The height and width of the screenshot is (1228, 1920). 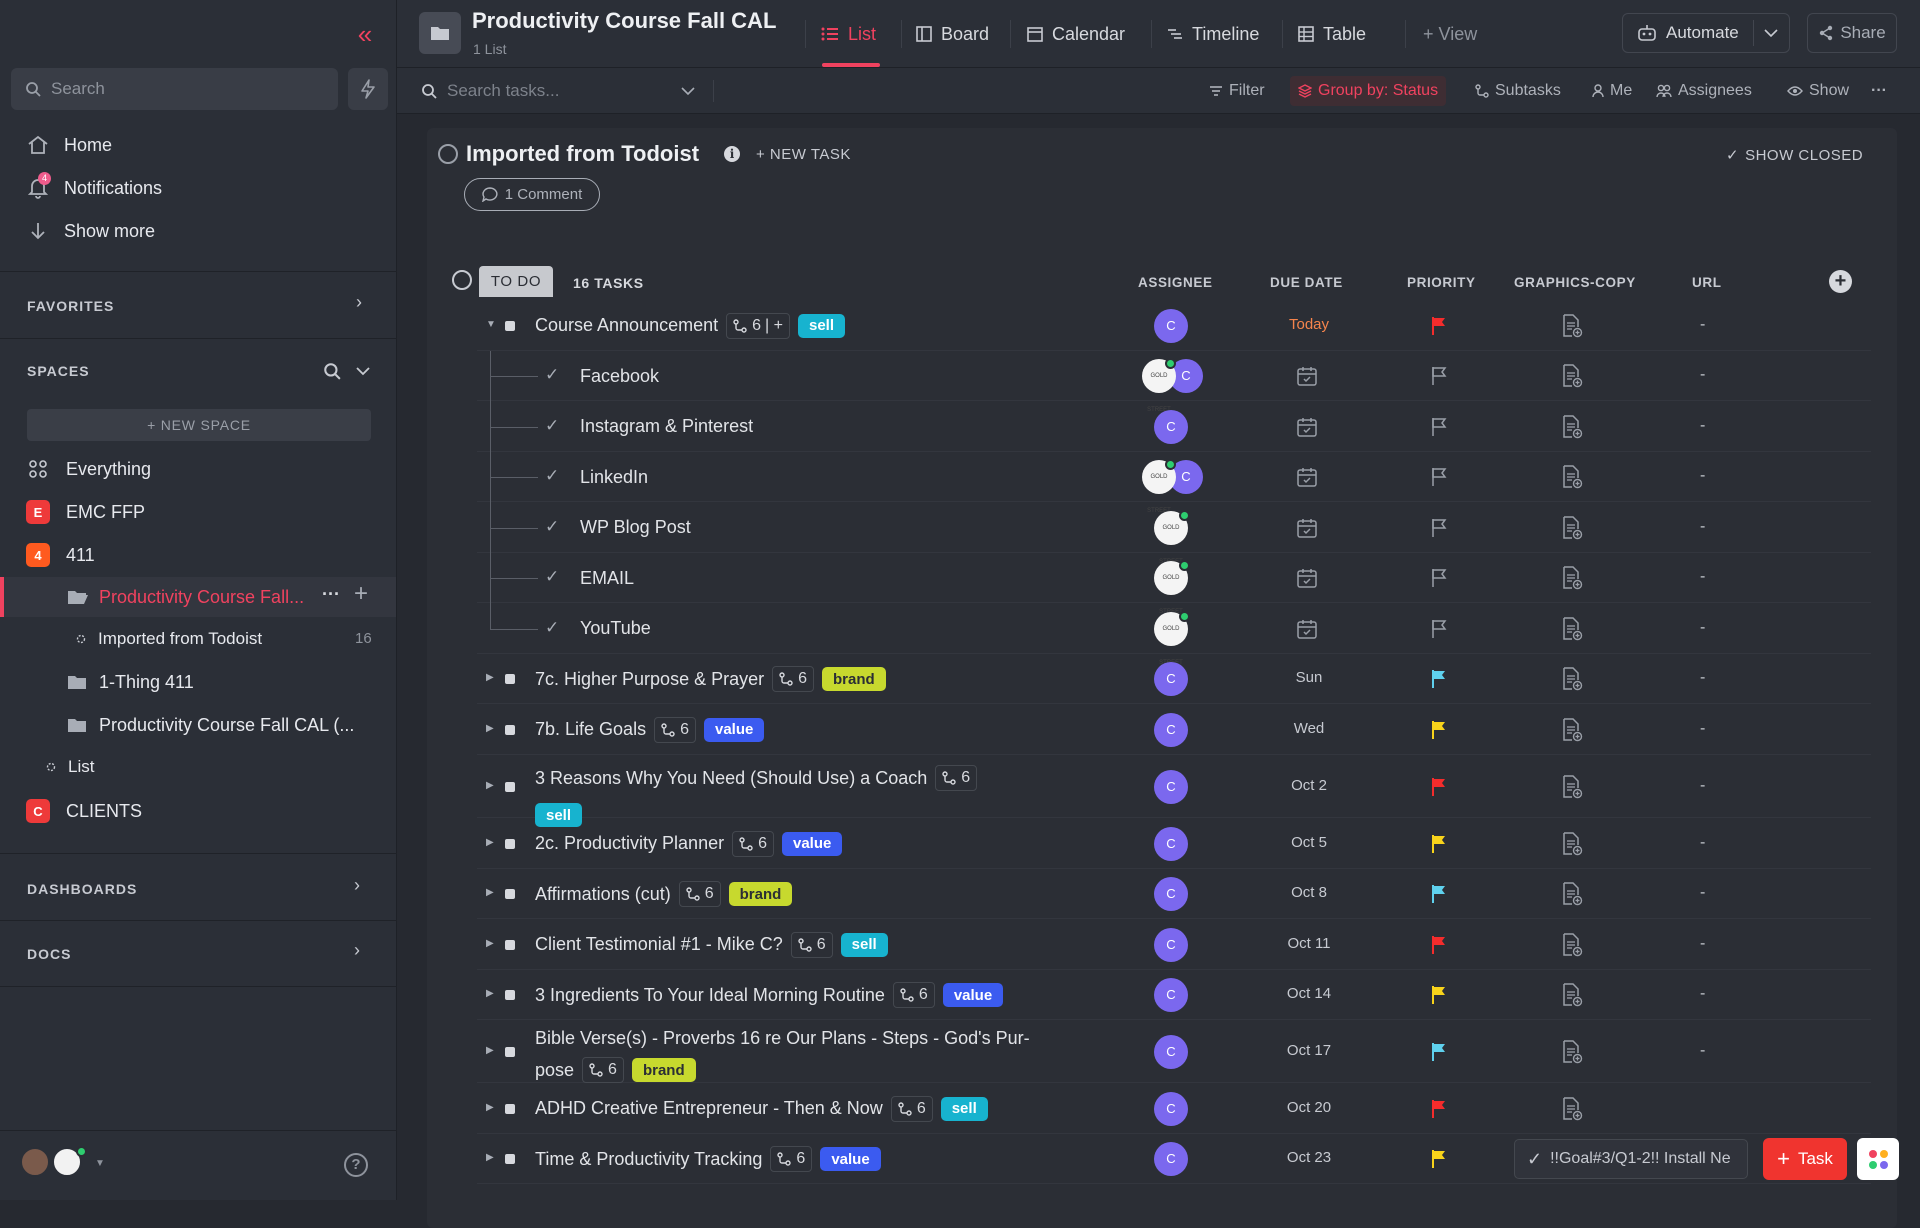 What do you see at coordinates (688, 91) in the screenshot?
I see `chevron-down-icon` at bounding box center [688, 91].